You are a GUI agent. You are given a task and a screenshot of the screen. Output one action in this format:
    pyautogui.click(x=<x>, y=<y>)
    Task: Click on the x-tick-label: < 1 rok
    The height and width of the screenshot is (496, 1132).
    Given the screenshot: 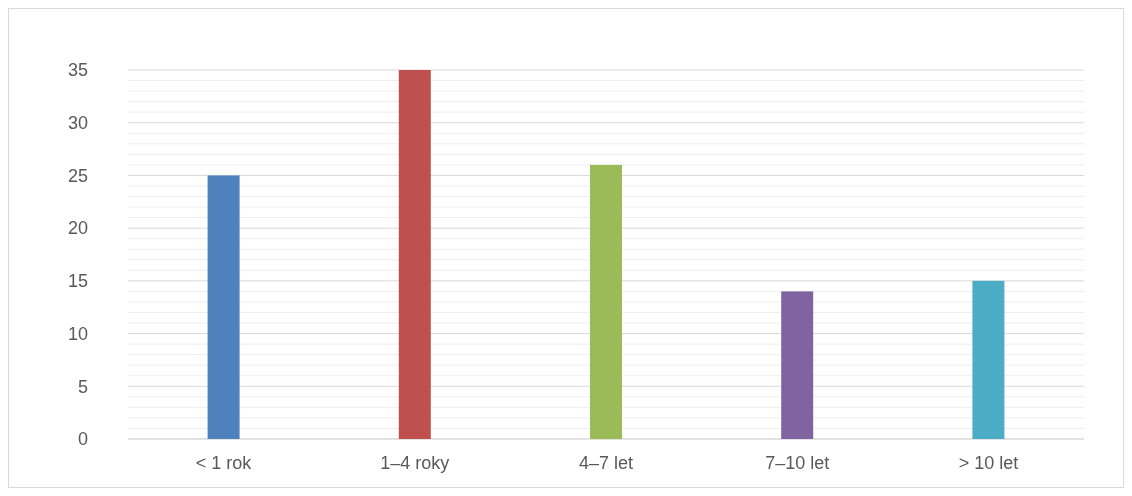 What is the action you would take?
    pyautogui.click(x=224, y=463)
    